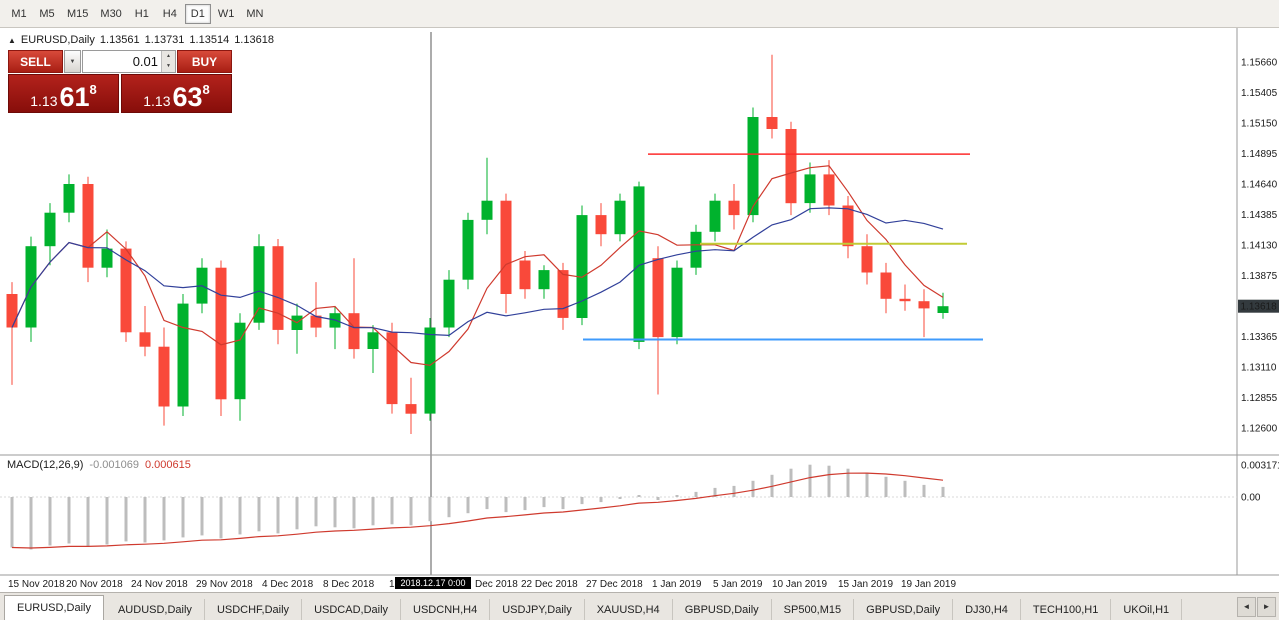 This screenshot has width=1279, height=620. I want to click on sell-price-panel: 1.13 61 8, so click(63, 93).